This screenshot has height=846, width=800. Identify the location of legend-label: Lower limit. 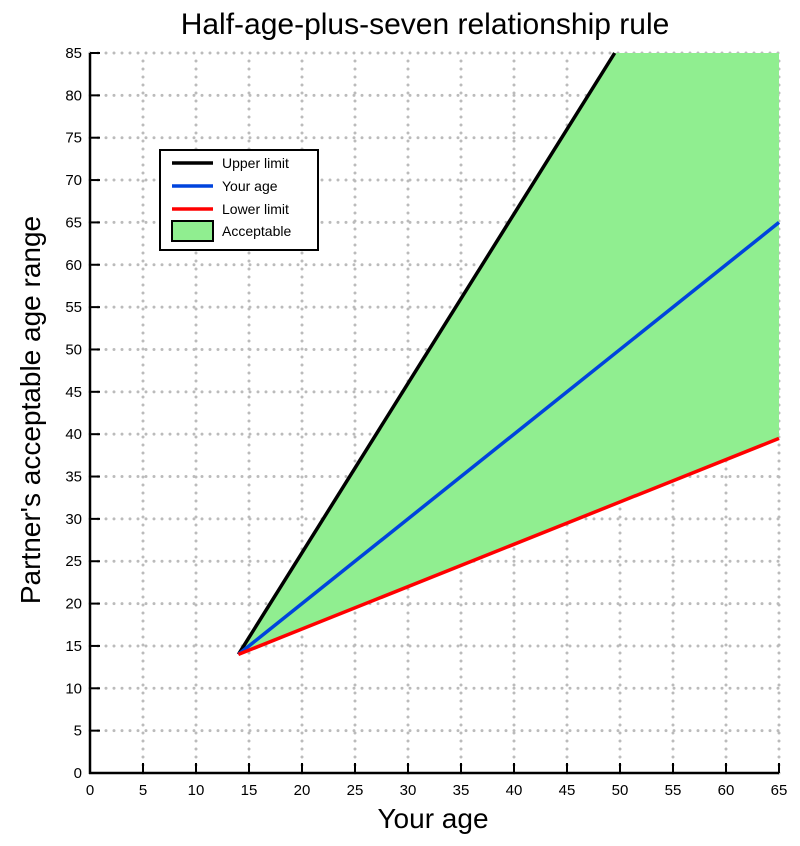
(255, 209).